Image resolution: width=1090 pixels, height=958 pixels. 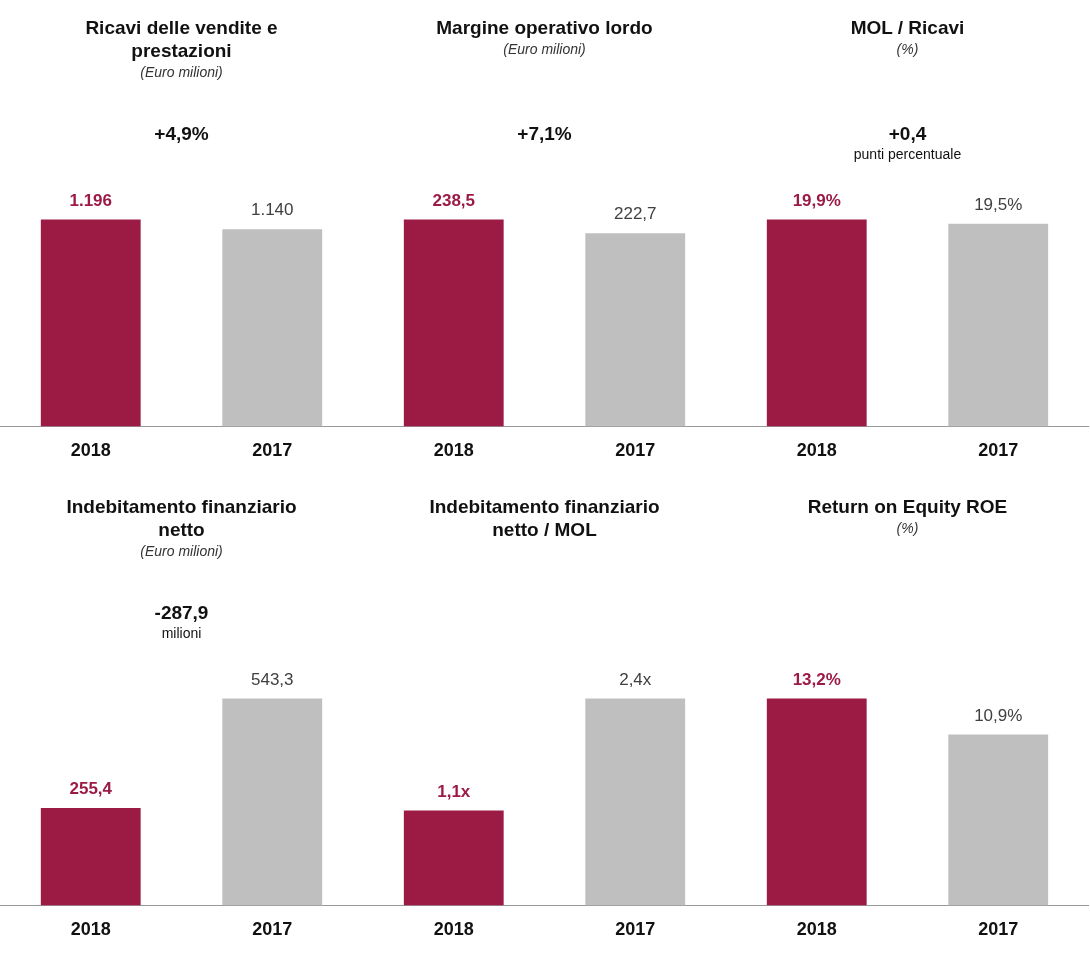 What do you see at coordinates (907, 506) in the screenshot?
I see `chart-title: Return on Equity ROE` at bounding box center [907, 506].